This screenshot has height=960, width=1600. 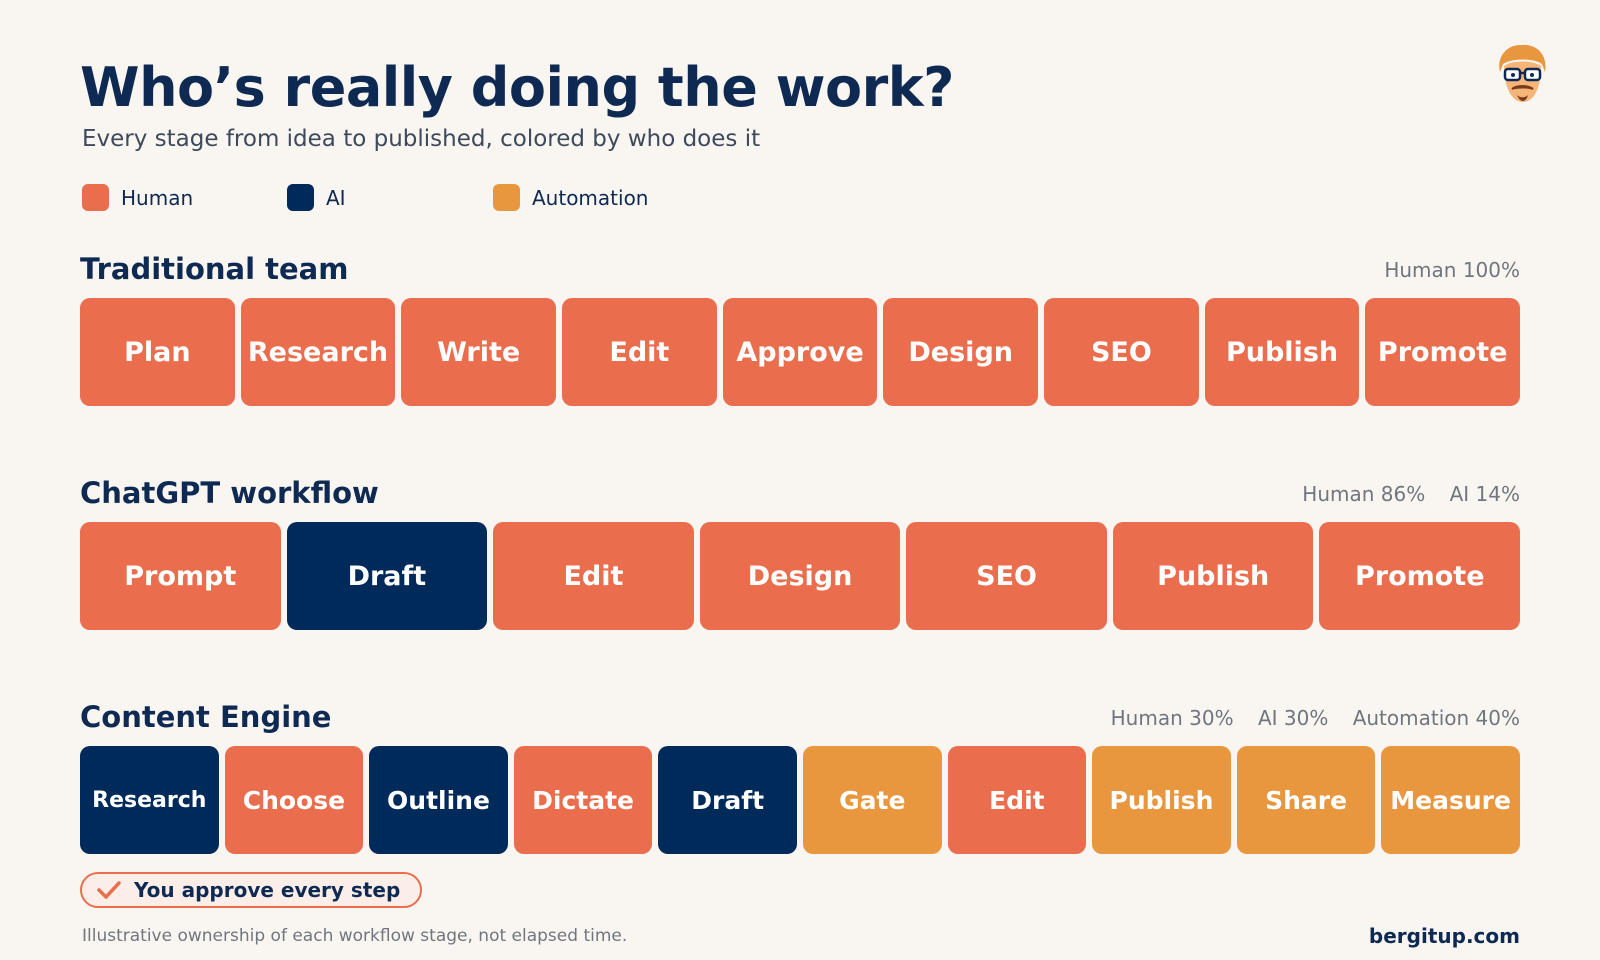 What do you see at coordinates (267, 890) in the screenshot?
I see `badge-text: You approve every step` at bounding box center [267, 890].